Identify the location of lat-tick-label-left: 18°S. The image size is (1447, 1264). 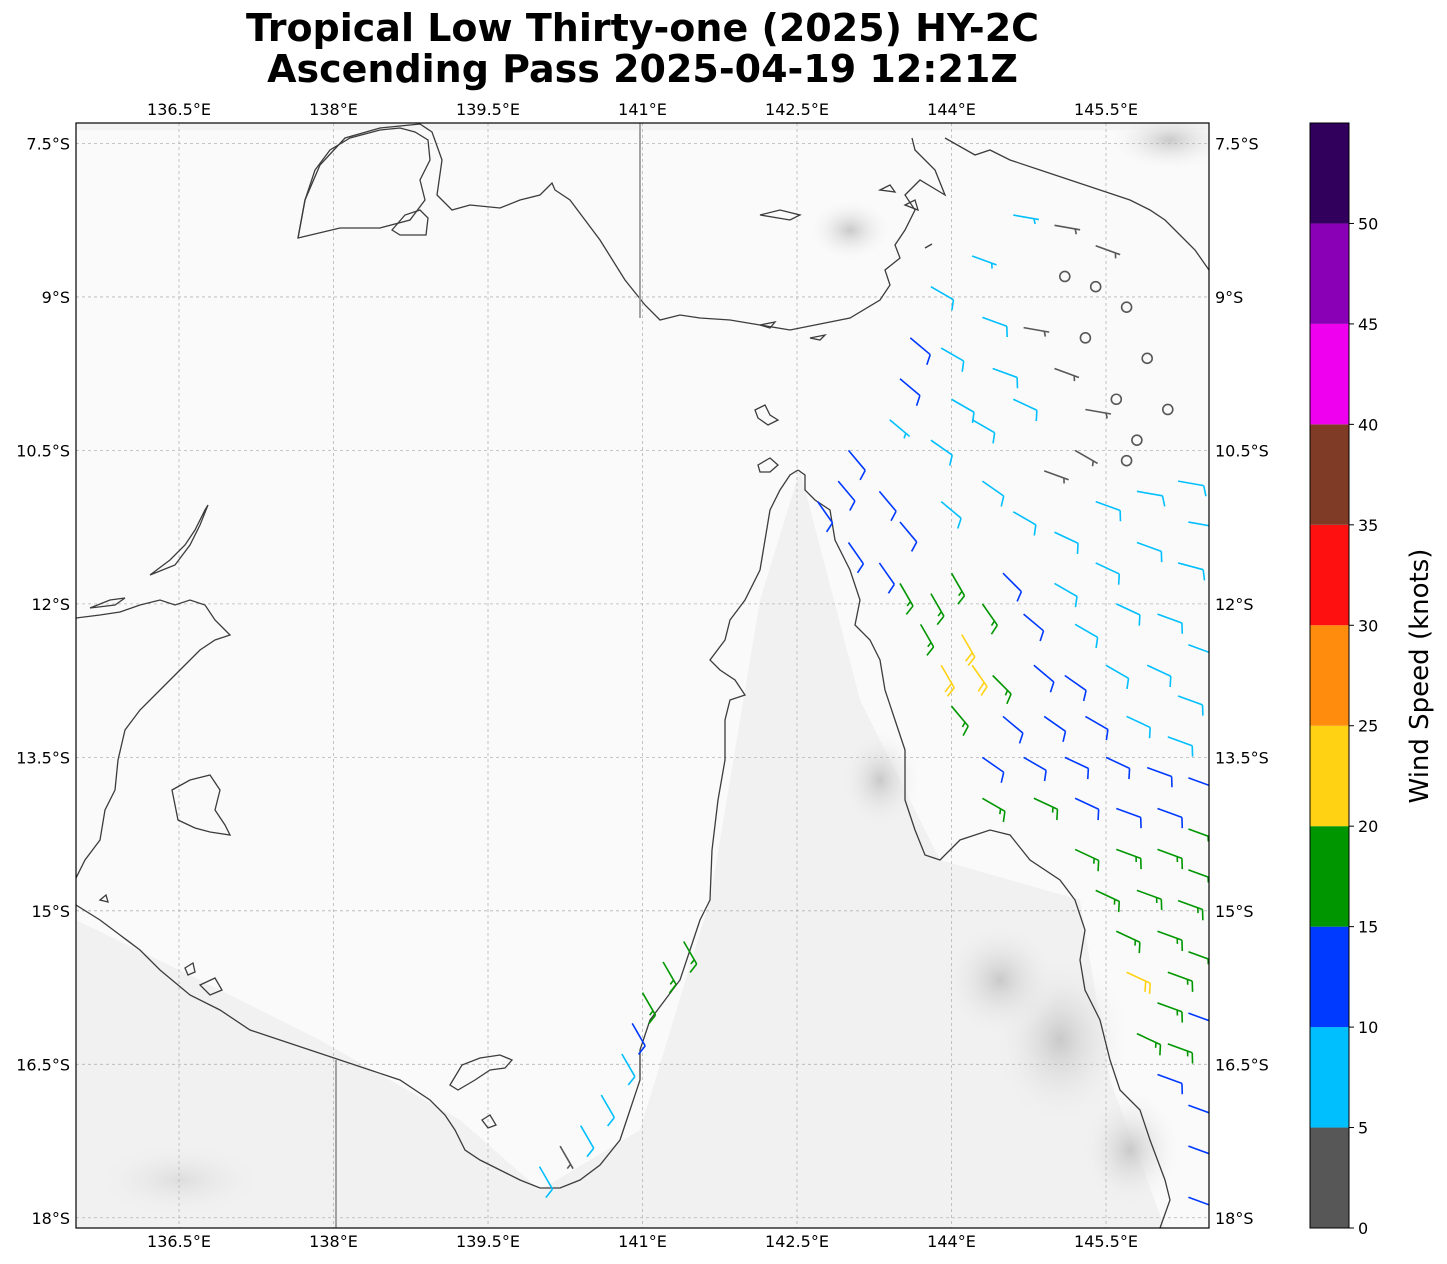
(50, 1218).